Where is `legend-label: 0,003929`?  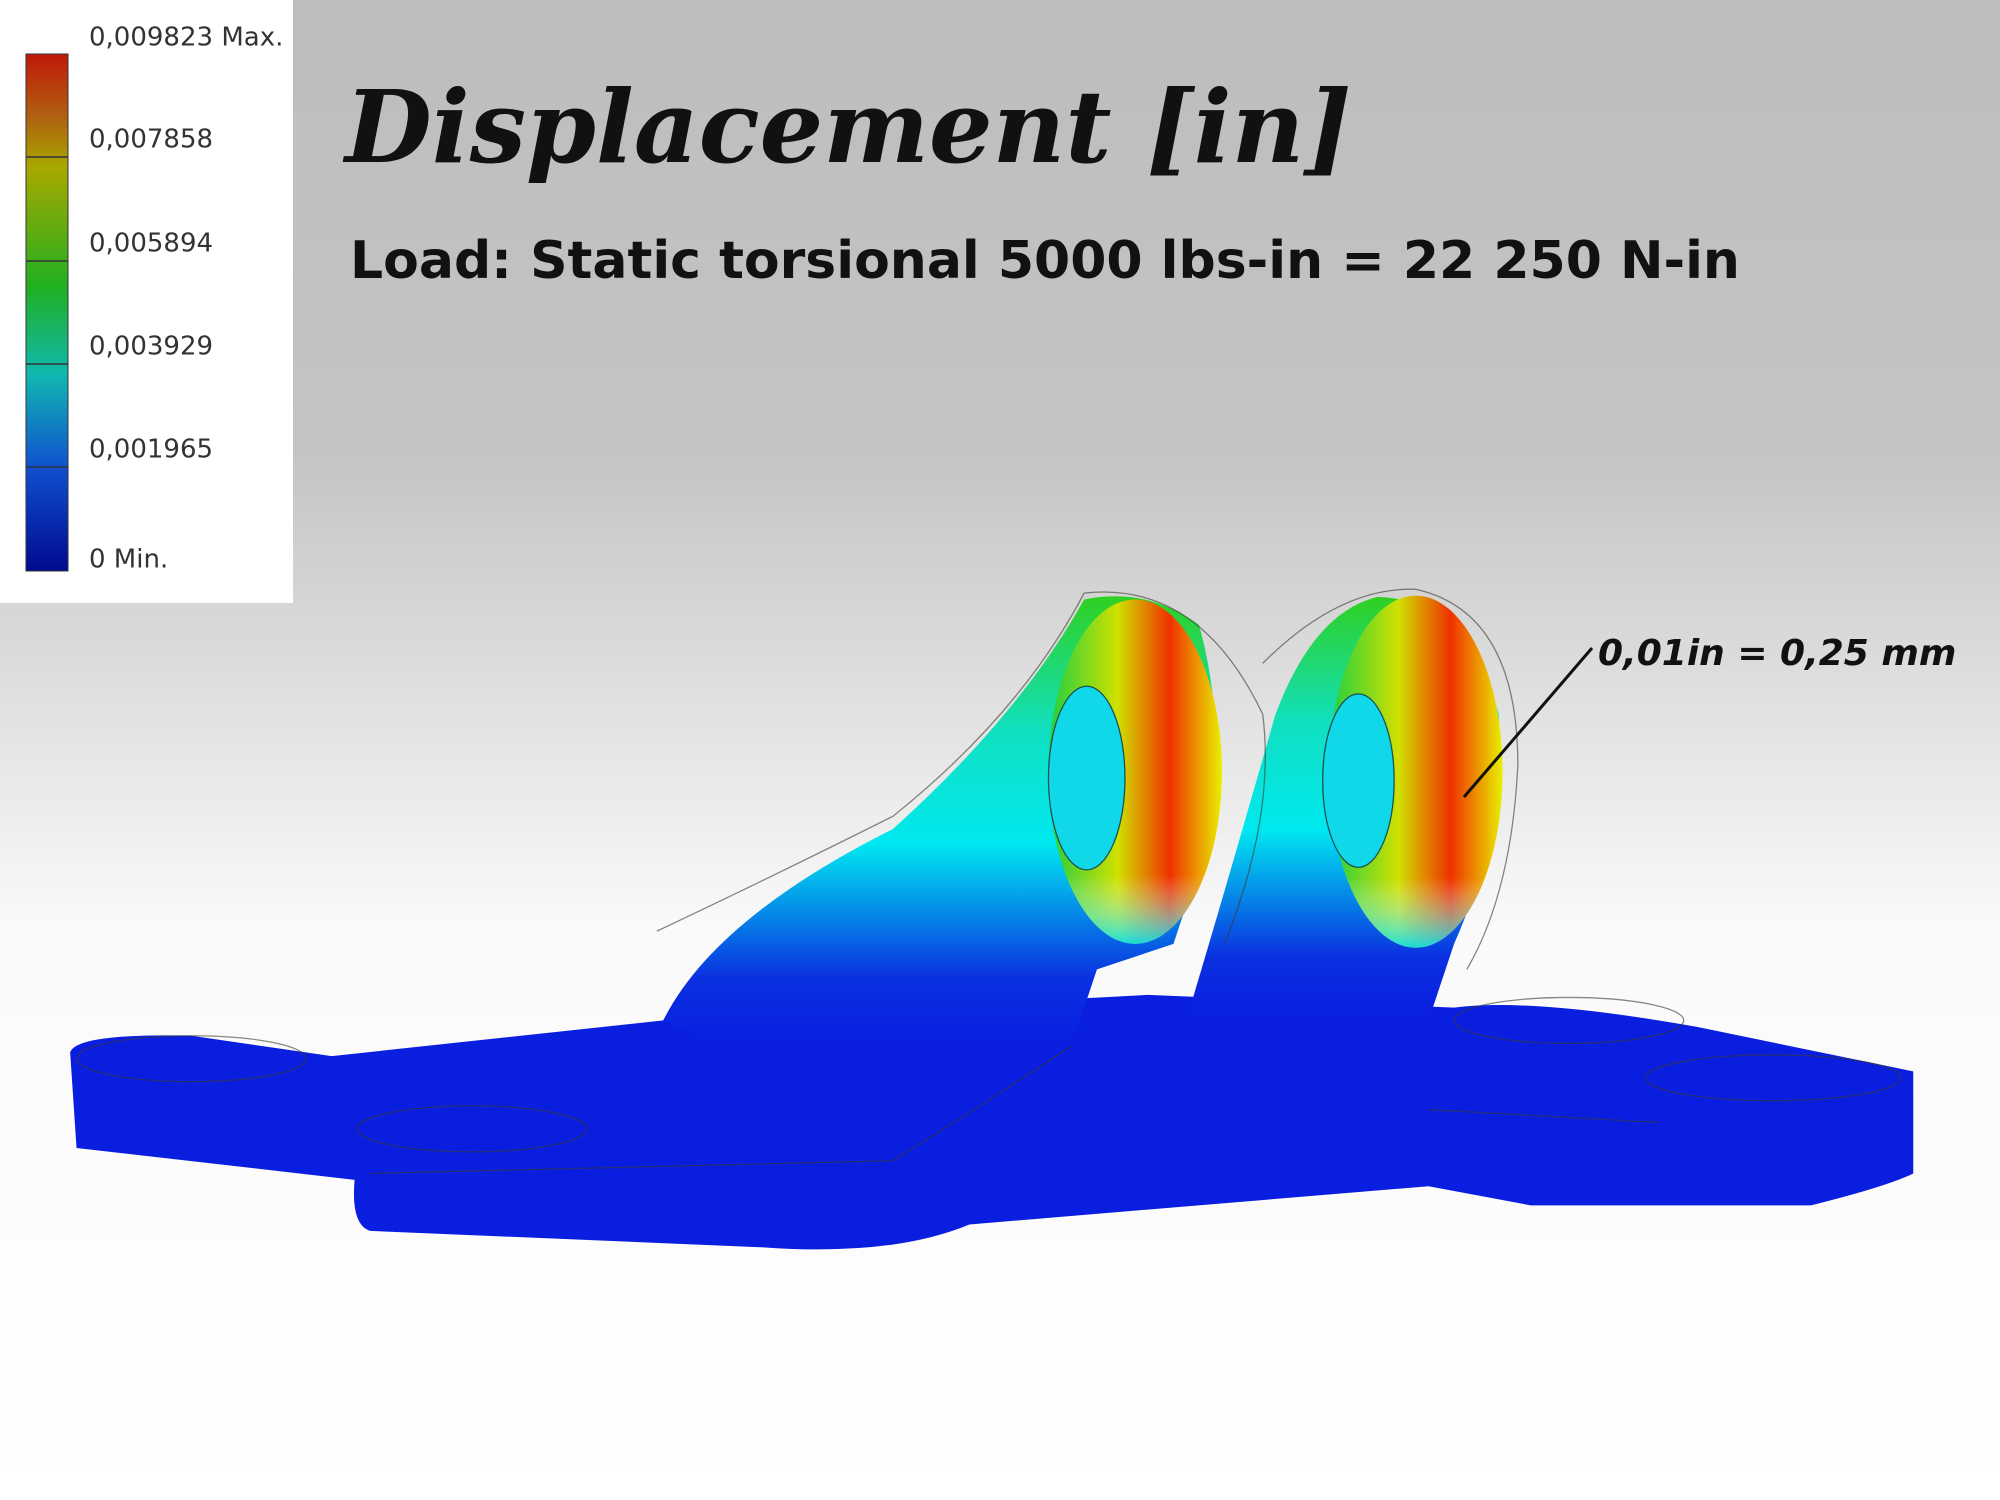
legend-label: 0,003929 is located at coordinates (151, 347).